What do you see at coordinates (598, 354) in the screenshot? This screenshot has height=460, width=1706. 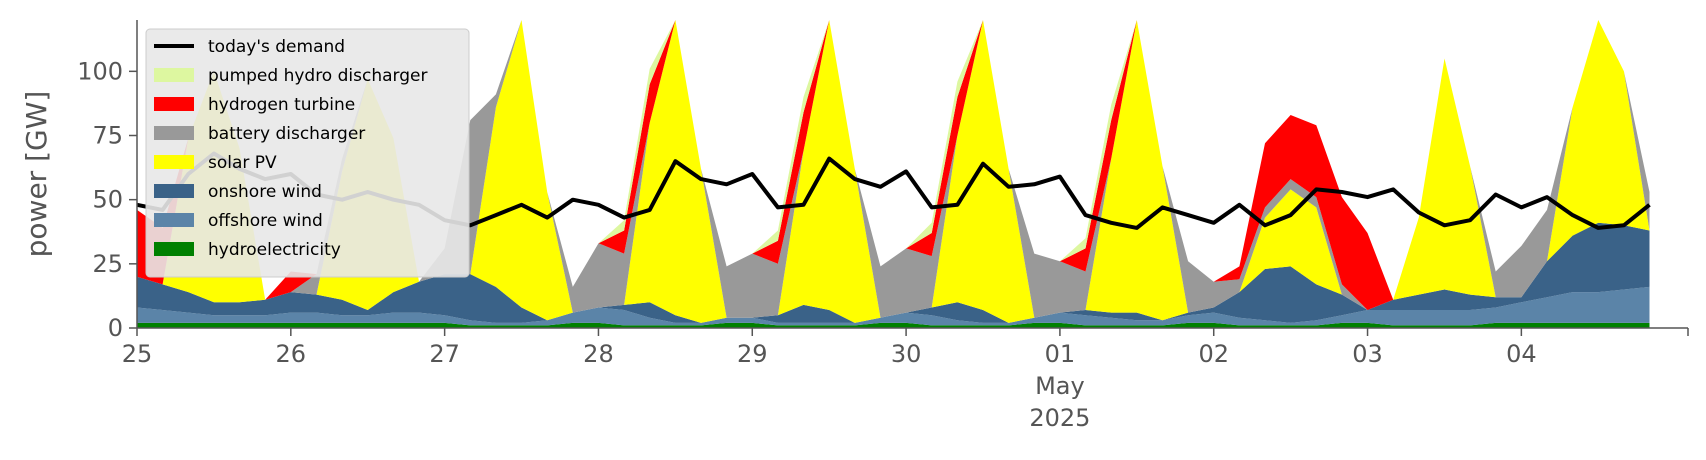 I see `x-tick-label: 28` at bounding box center [598, 354].